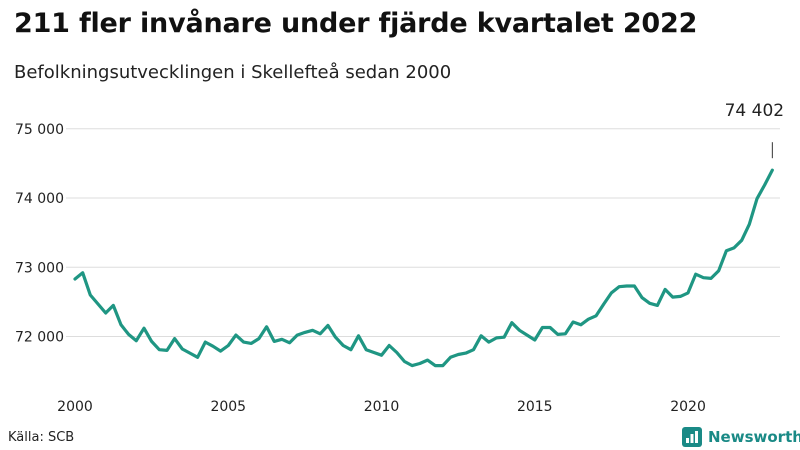  Describe the element at coordinates (228, 407) in the screenshot. I see `x-tick-label: 2005` at that location.